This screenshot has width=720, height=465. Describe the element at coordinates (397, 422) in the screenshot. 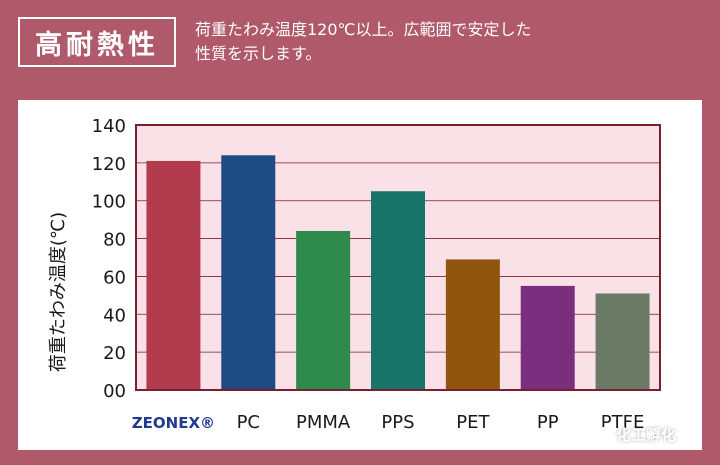

I see `x-tick-label: PPS` at that location.